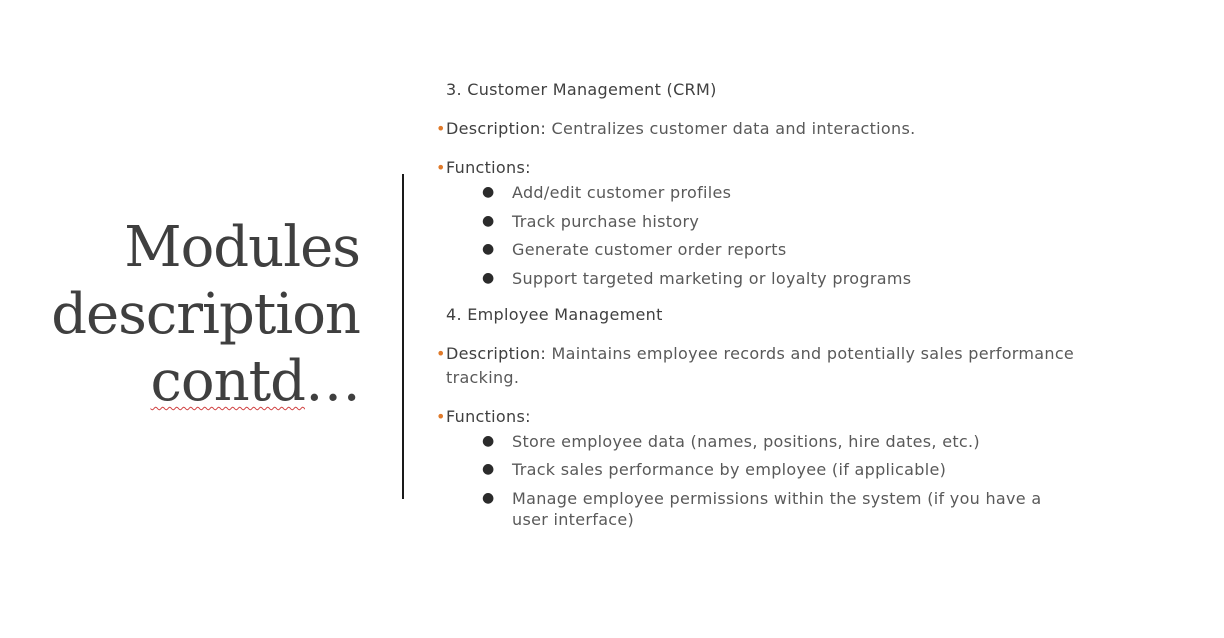 This screenshot has height=638, width=1224. I want to click on title-line-2: description, so click(206, 314).